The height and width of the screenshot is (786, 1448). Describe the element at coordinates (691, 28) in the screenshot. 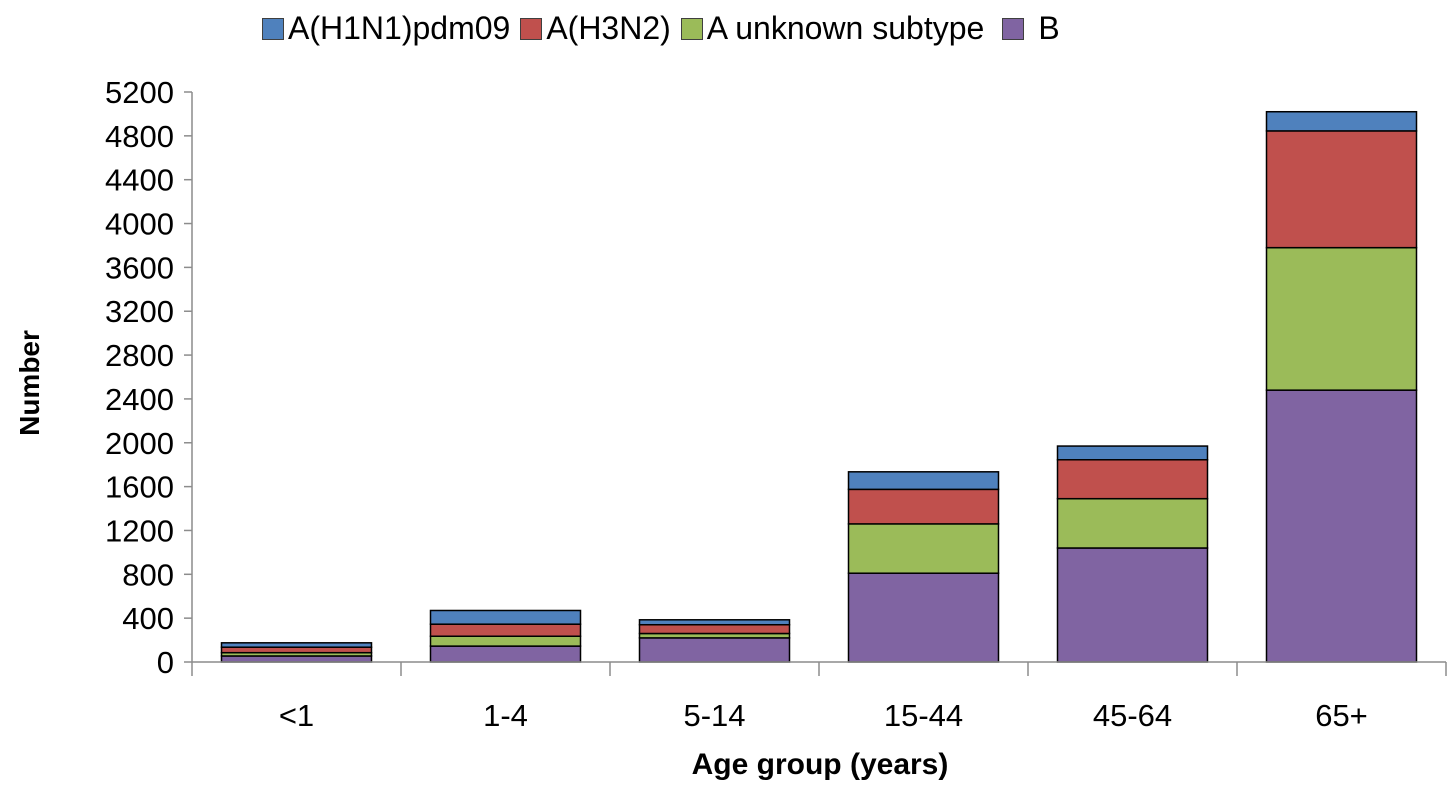

I see `legend-swatch-a-unknown` at that location.